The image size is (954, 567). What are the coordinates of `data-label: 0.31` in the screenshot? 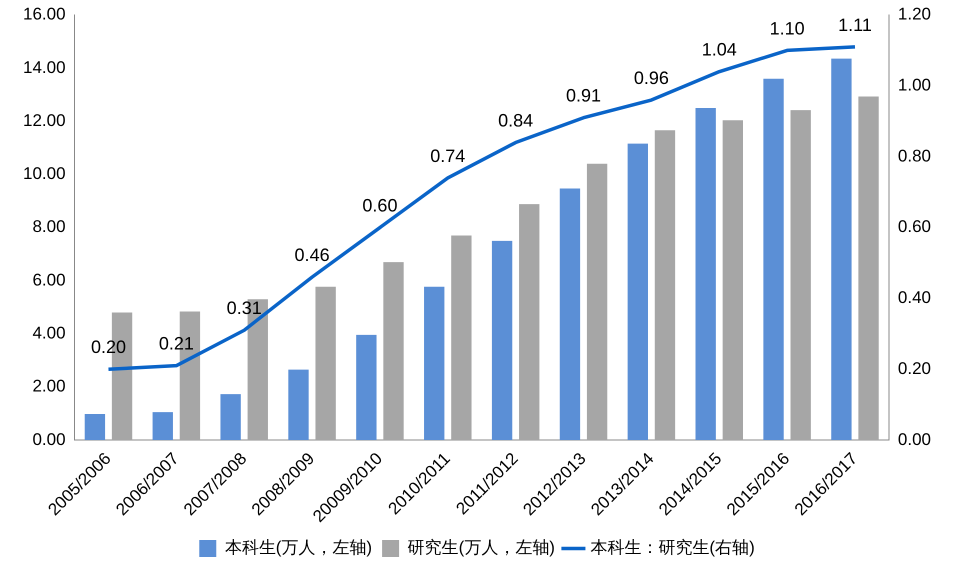 It's located at (244, 308).